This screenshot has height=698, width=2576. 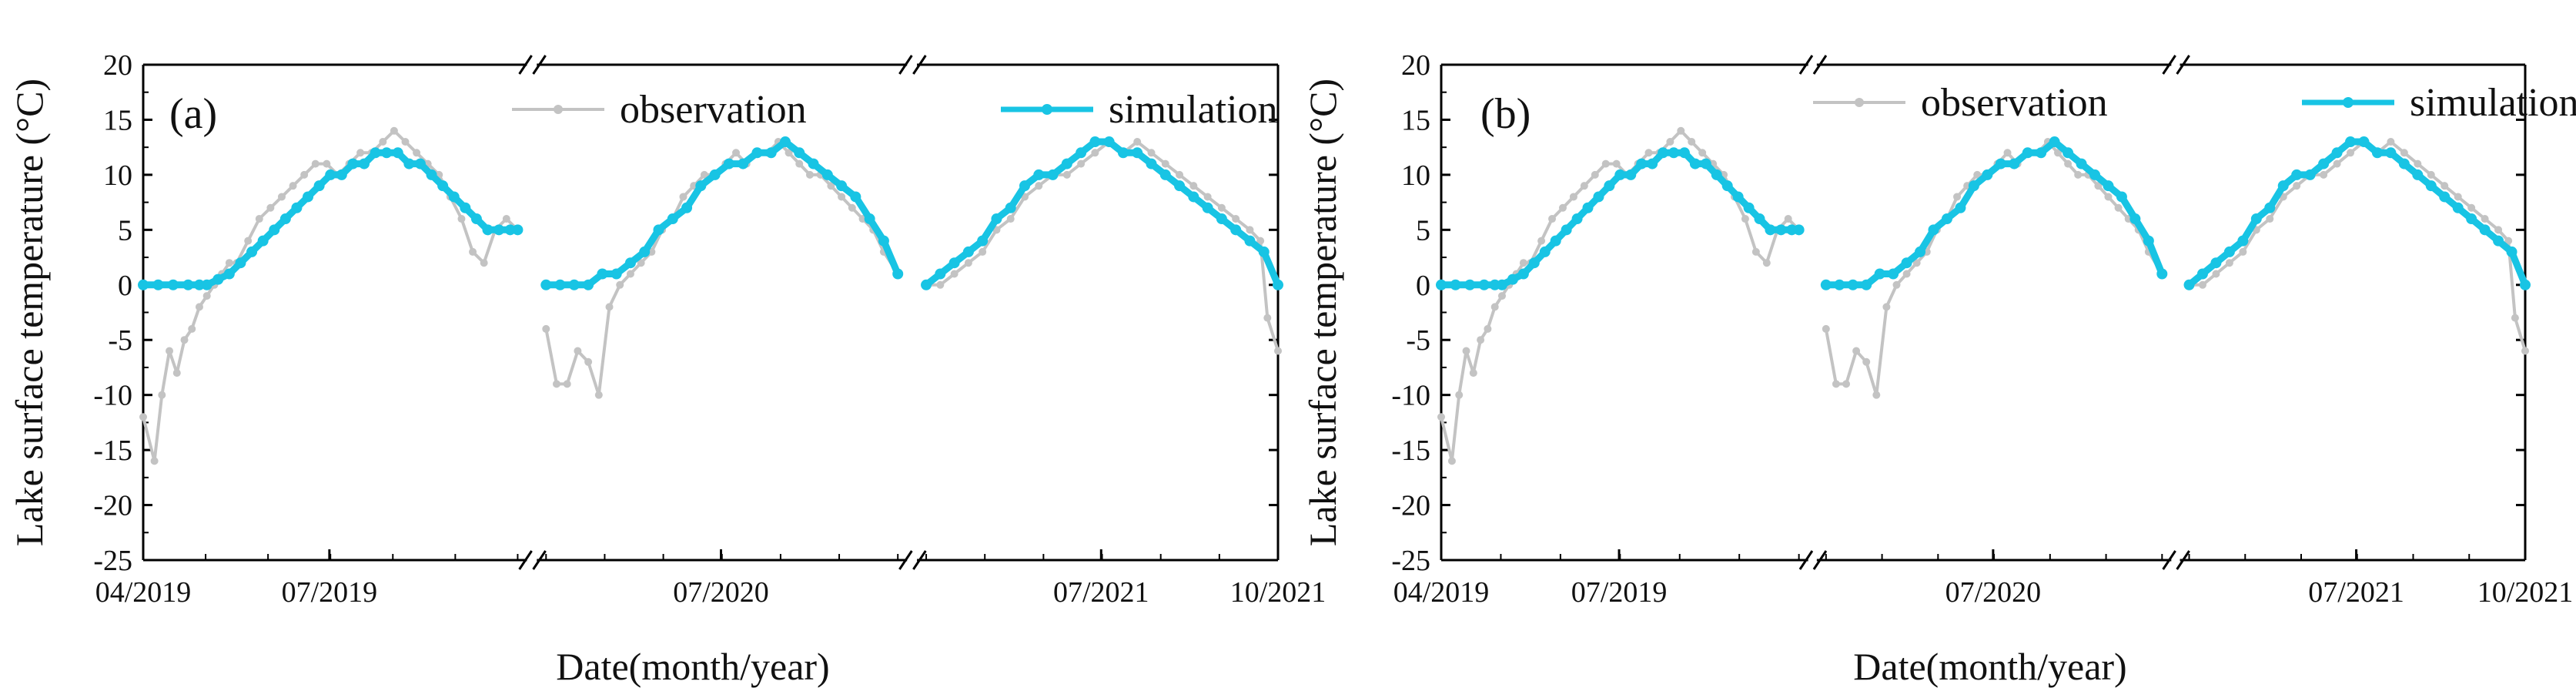 I want to click on y-tick-label: -5, so click(x=1418, y=340).